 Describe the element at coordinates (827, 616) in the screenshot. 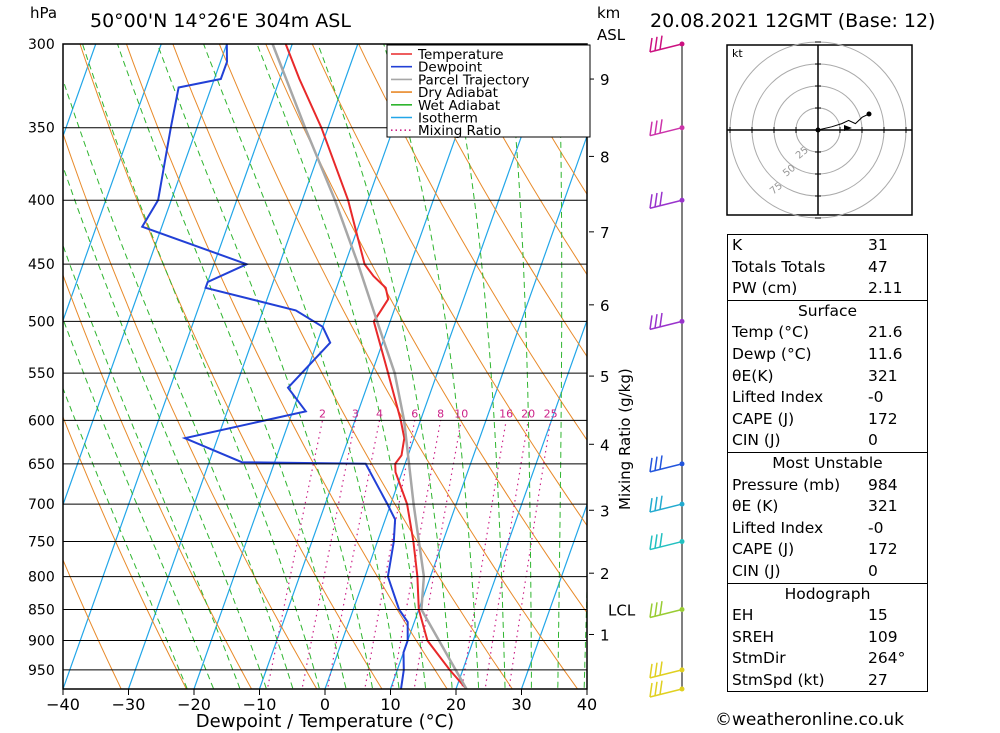

I see `hodograph-row: EH 15` at that location.